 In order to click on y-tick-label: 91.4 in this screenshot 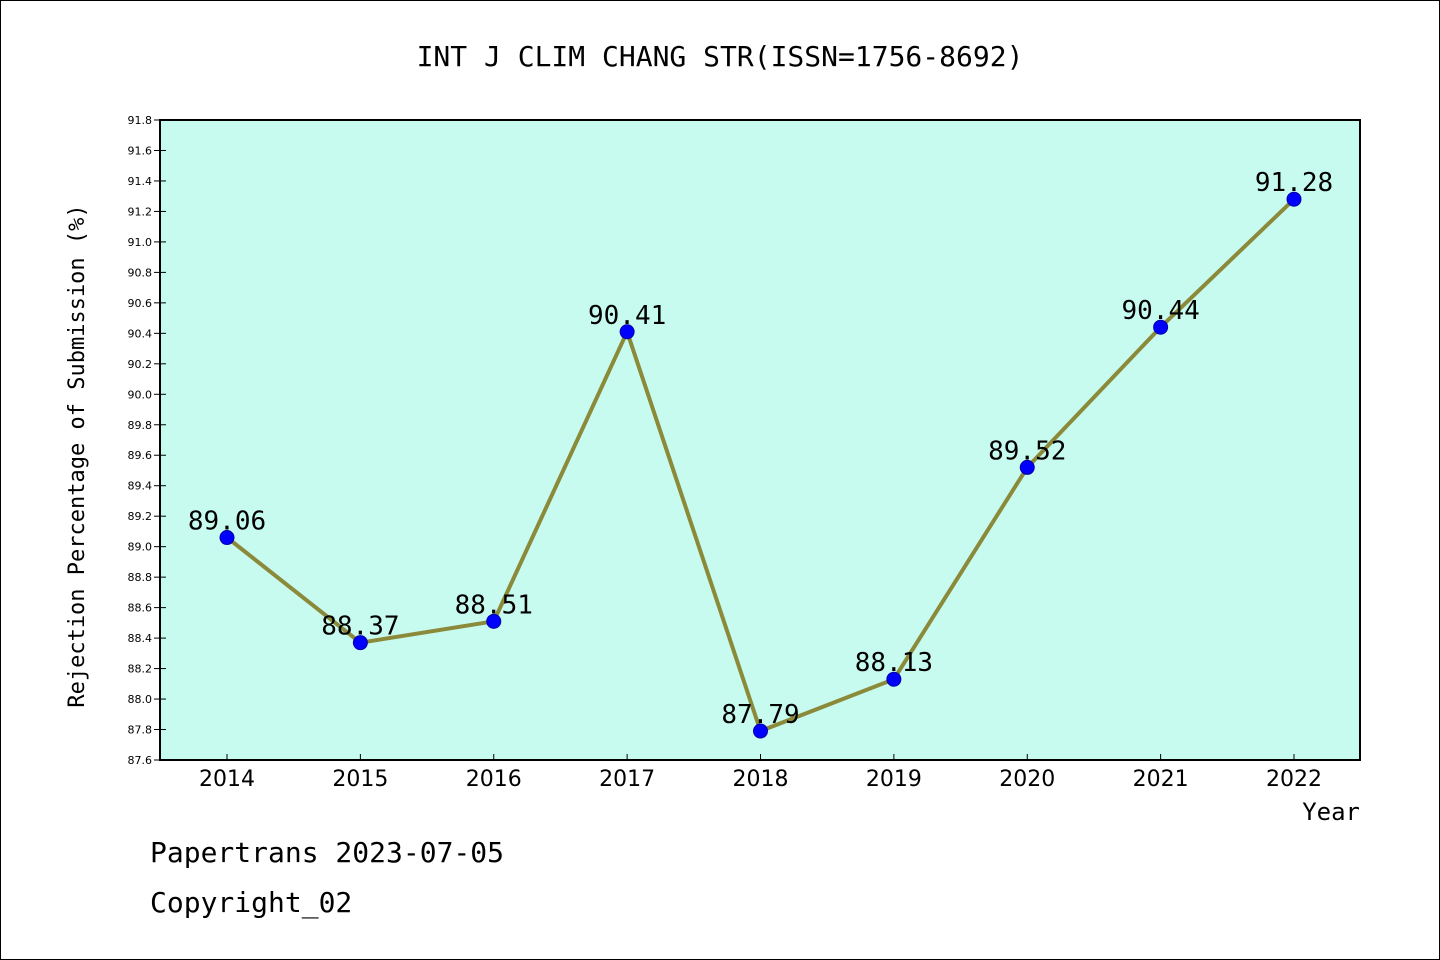, I will do `click(140, 181)`.